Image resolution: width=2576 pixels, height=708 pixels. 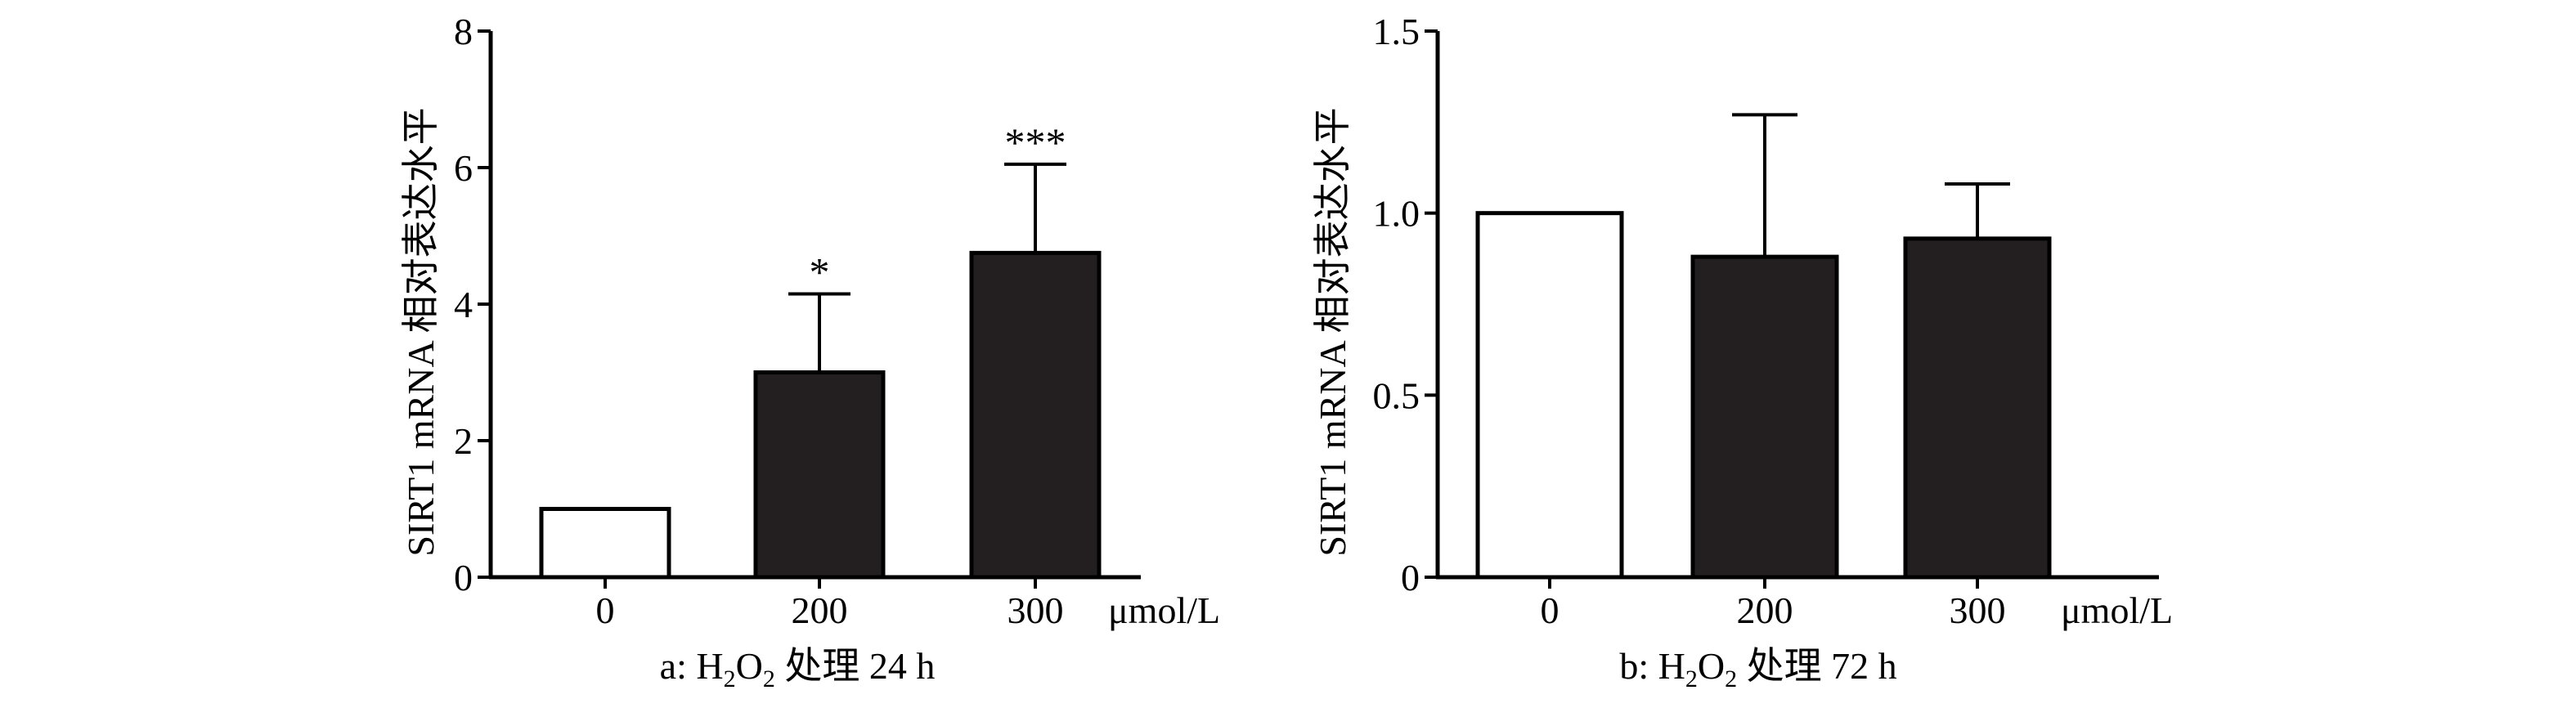 I want to click on y-axis-title-b: SIRT1 mRNA 相对表达水平, so click(x=1332, y=331).